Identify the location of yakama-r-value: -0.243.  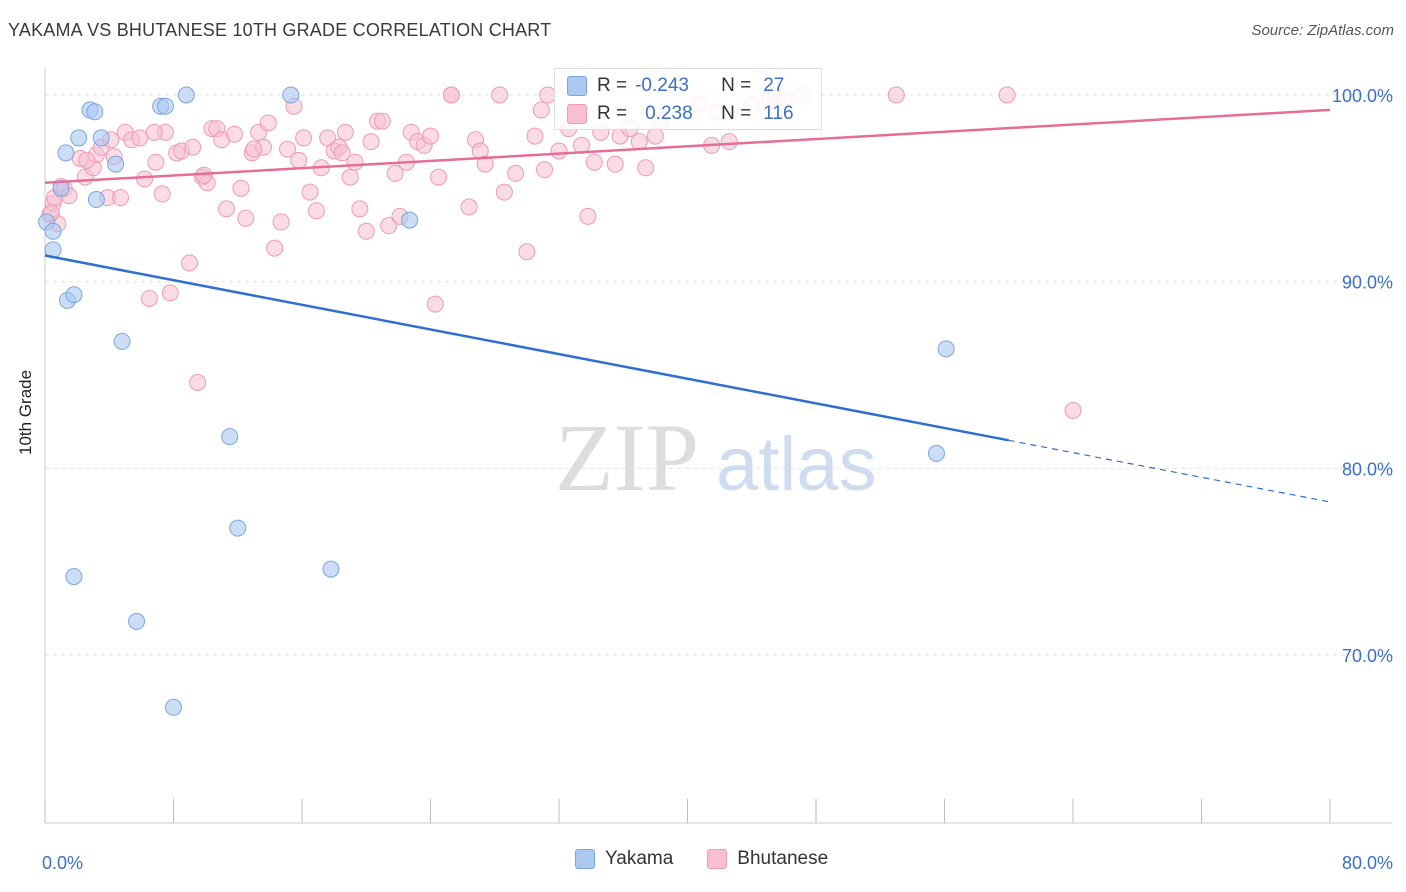
(662, 85).